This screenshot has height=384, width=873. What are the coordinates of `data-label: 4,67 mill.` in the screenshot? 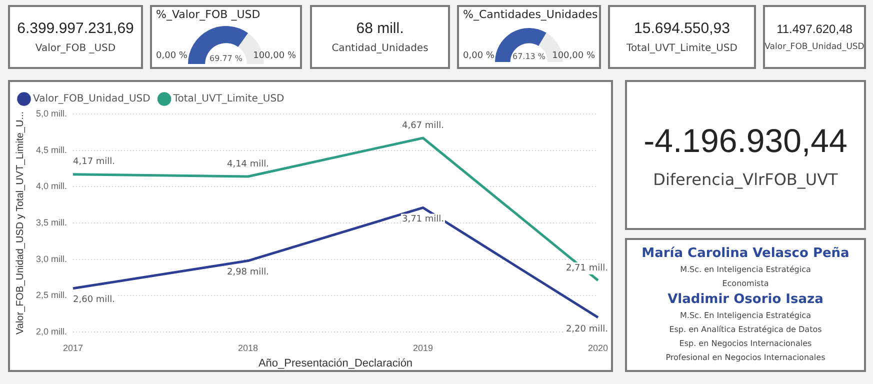 It's located at (423, 125).